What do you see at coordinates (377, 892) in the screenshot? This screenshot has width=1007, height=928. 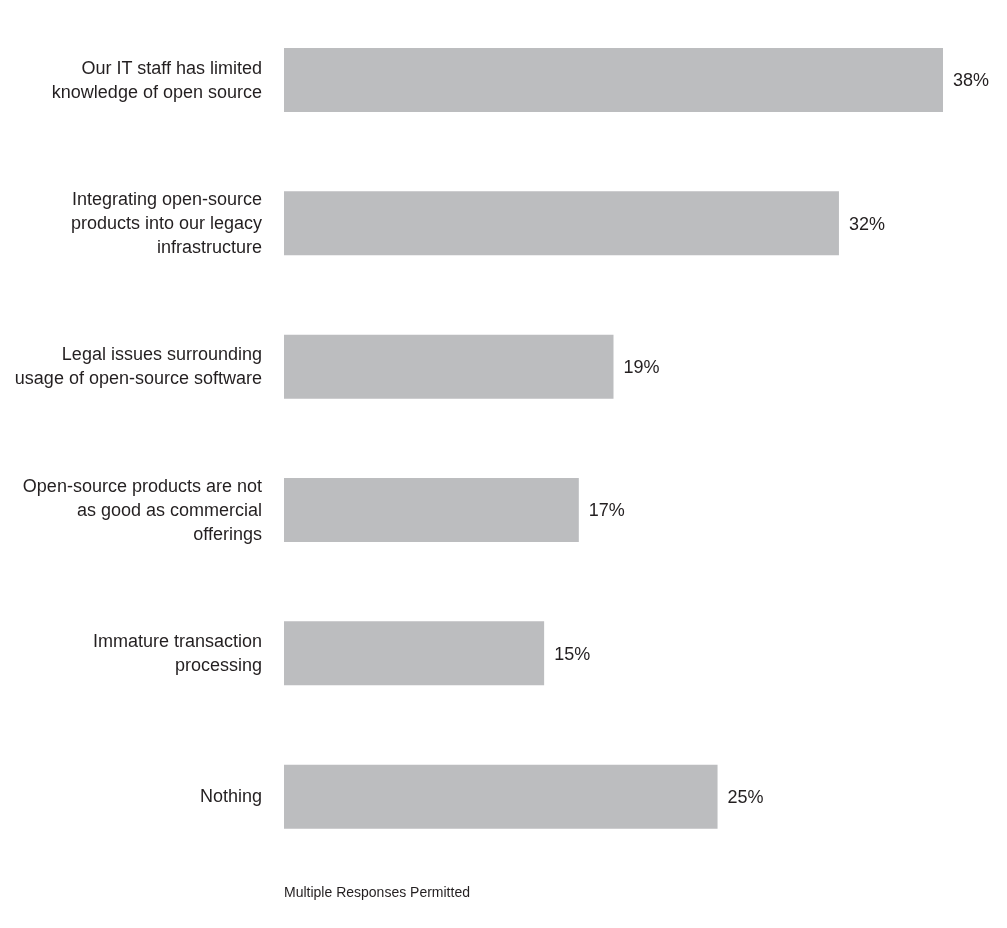 I see `text: Multiple Responses Permitted` at bounding box center [377, 892].